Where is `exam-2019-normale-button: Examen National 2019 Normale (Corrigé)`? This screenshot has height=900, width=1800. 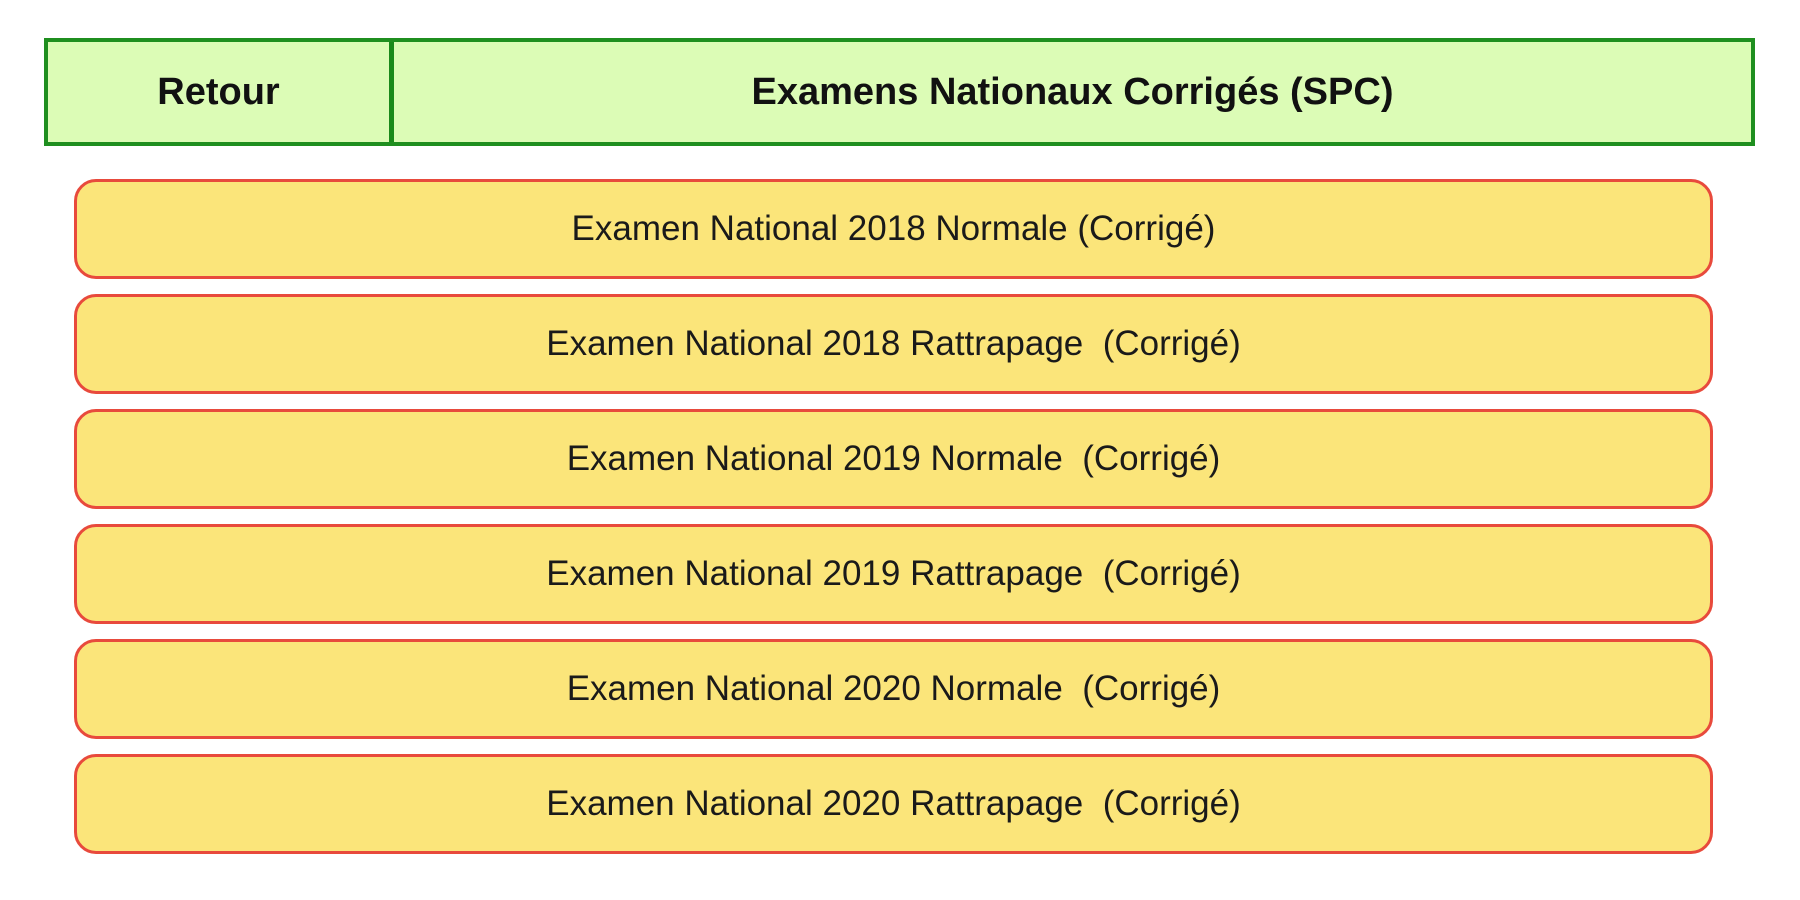
exam-2019-normale-button: Examen National 2019 Normale (Corrigé) is located at coordinates (893, 459).